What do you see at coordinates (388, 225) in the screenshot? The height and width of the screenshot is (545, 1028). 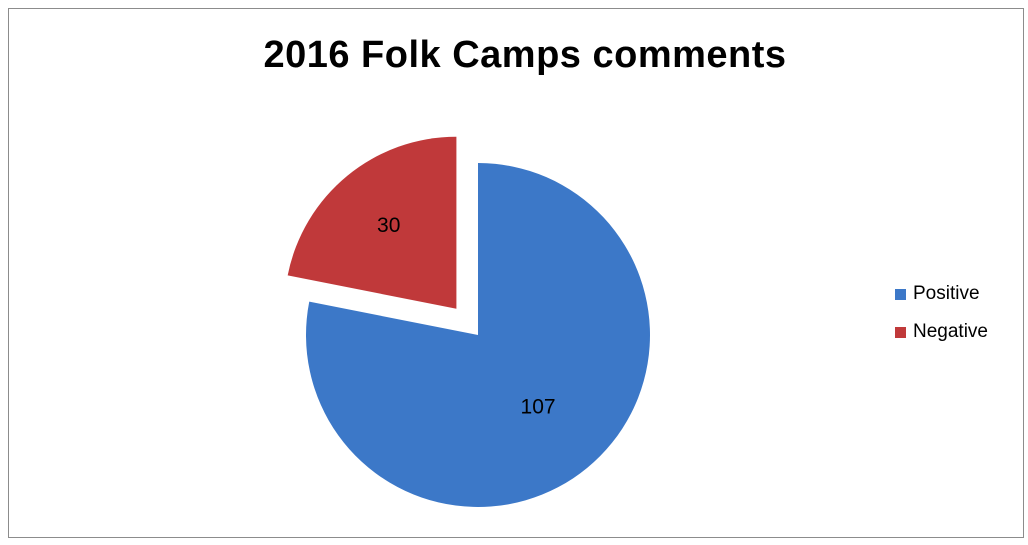 I see `data-label-negative: 30` at bounding box center [388, 225].